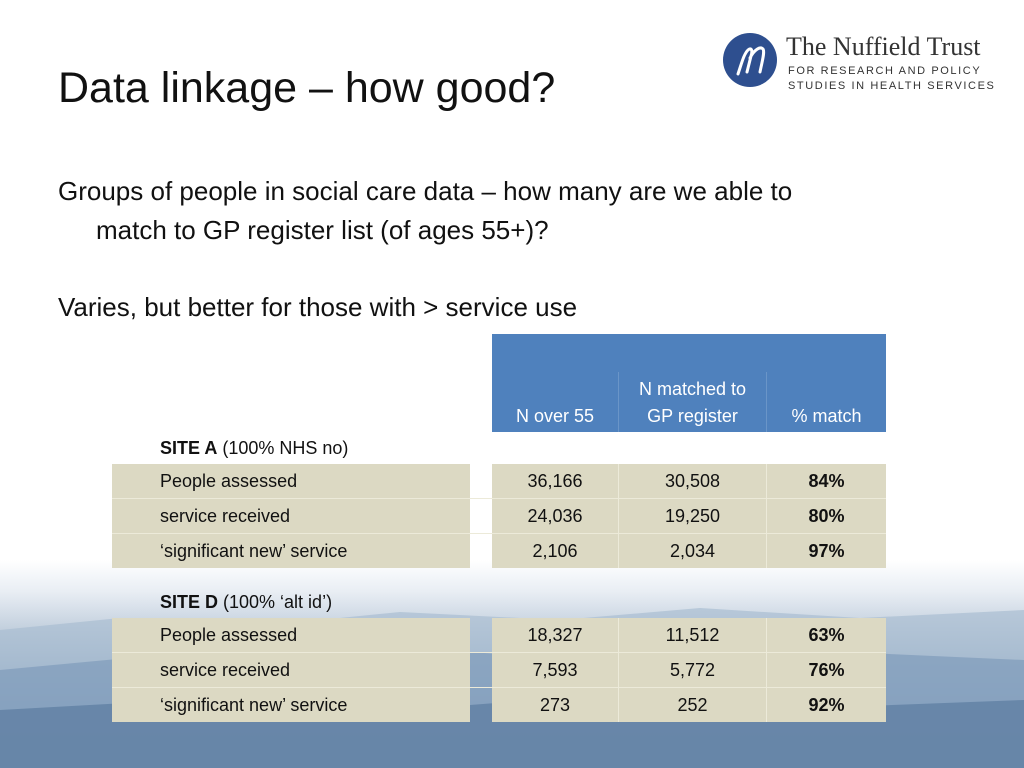  What do you see at coordinates (692, 704) in the screenshot?
I see `cell-n-matched: 252` at bounding box center [692, 704].